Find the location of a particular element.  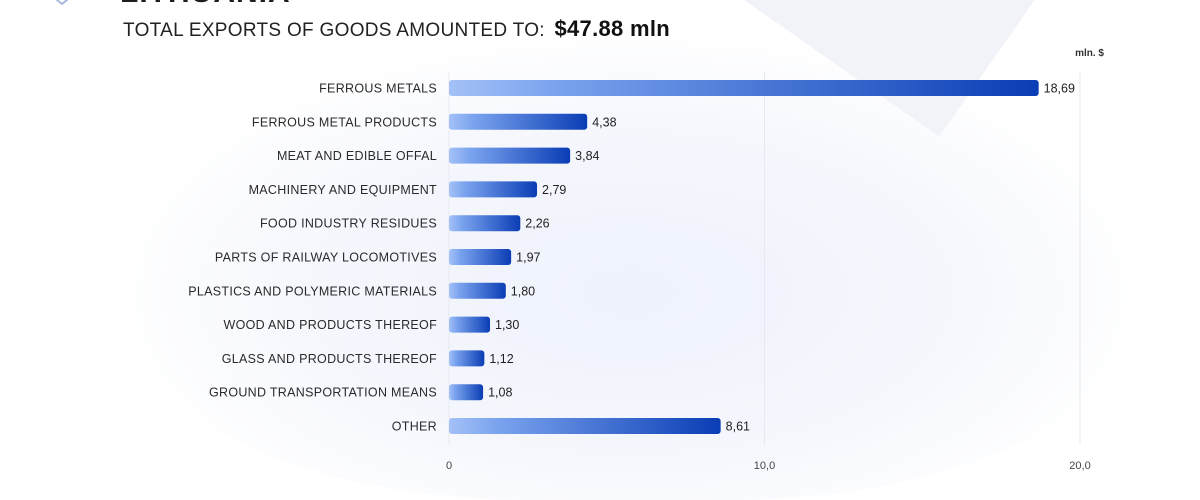

category-label: FOOD INDUSTRY RESIDUES is located at coordinates (348, 224).